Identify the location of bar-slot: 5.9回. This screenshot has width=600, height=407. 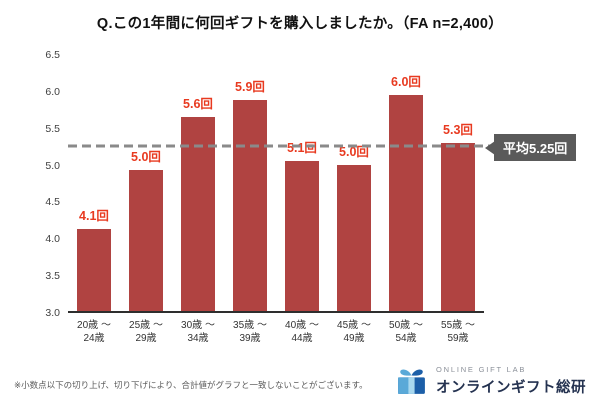
(250, 183).